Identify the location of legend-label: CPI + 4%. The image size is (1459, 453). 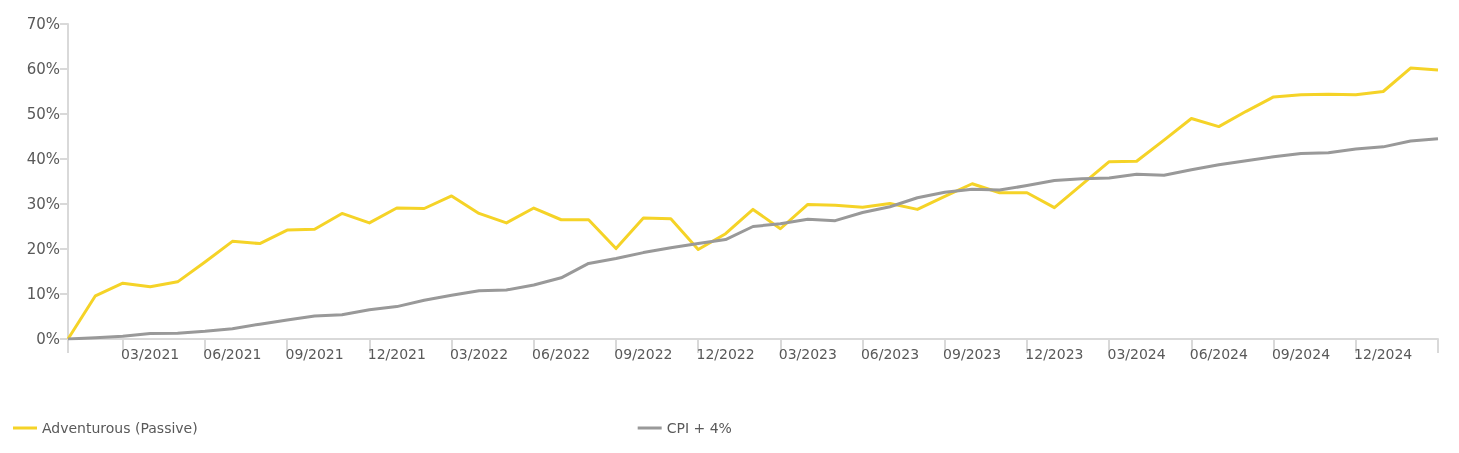
(699, 428).